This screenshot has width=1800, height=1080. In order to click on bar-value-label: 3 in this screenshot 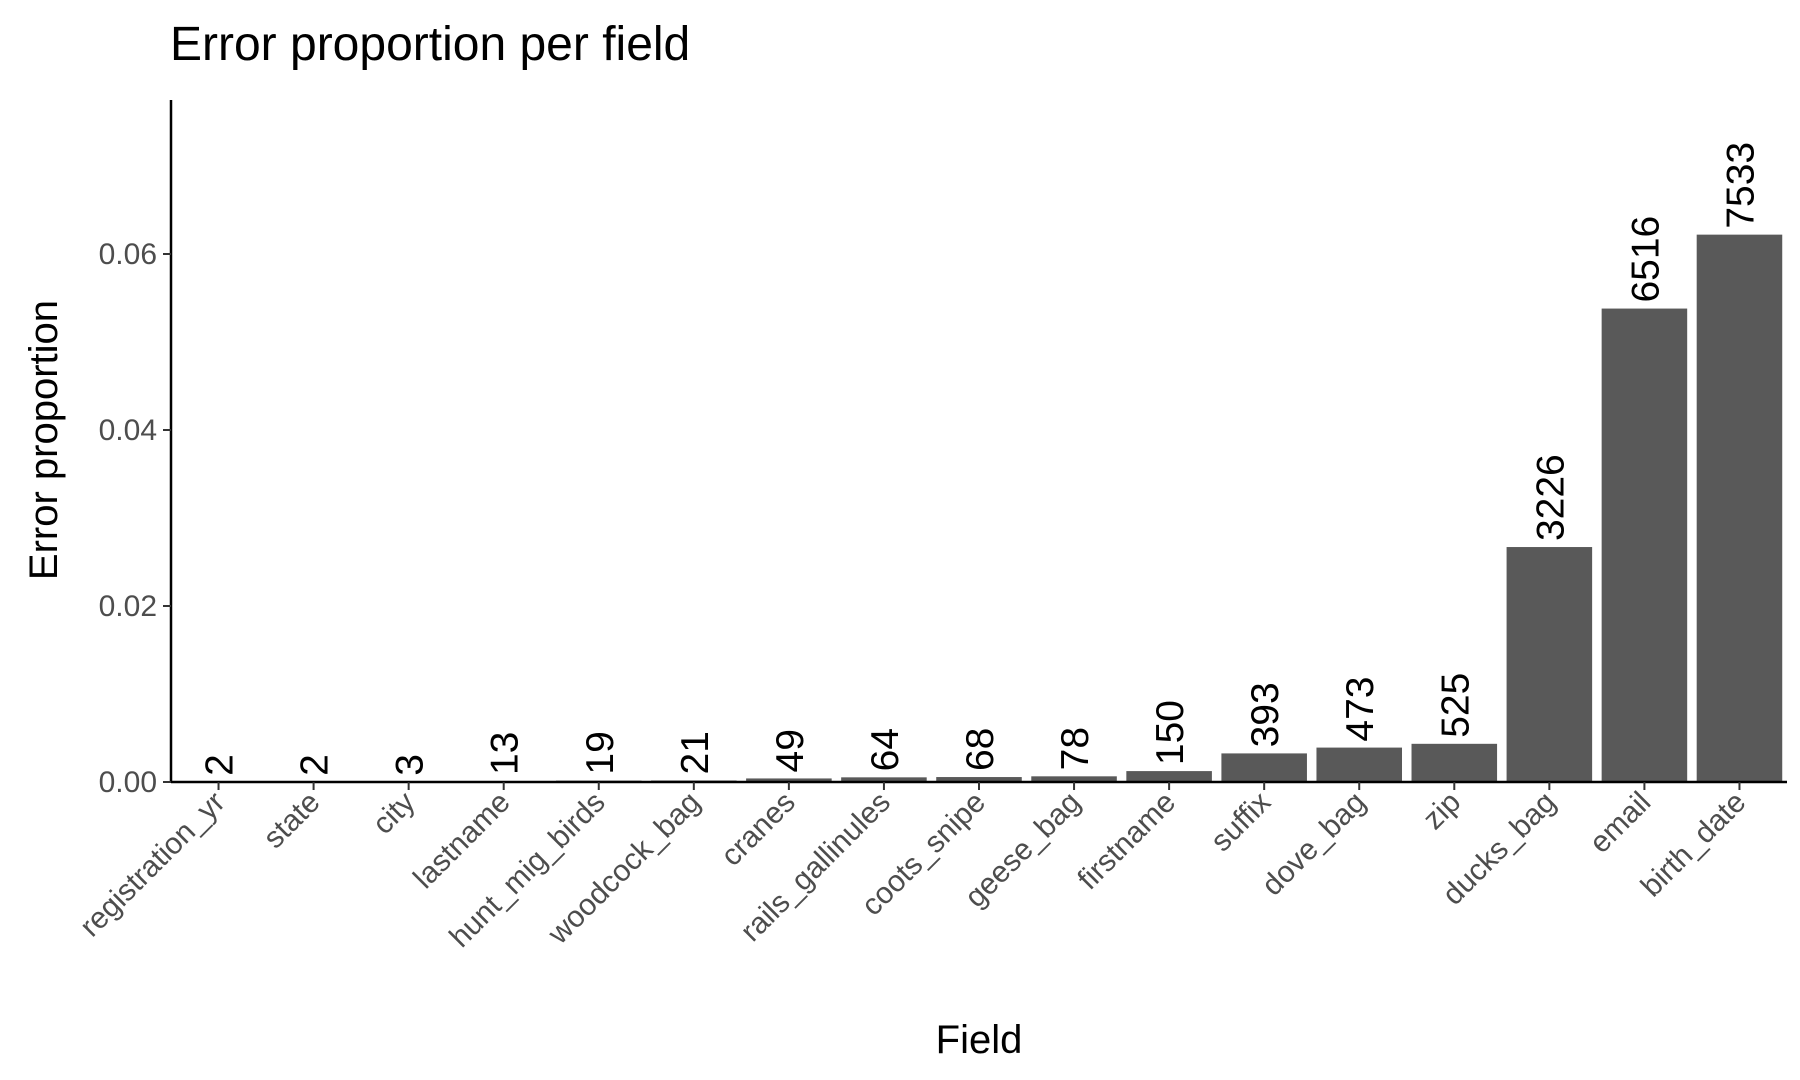, I will do `click(410, 765)`.